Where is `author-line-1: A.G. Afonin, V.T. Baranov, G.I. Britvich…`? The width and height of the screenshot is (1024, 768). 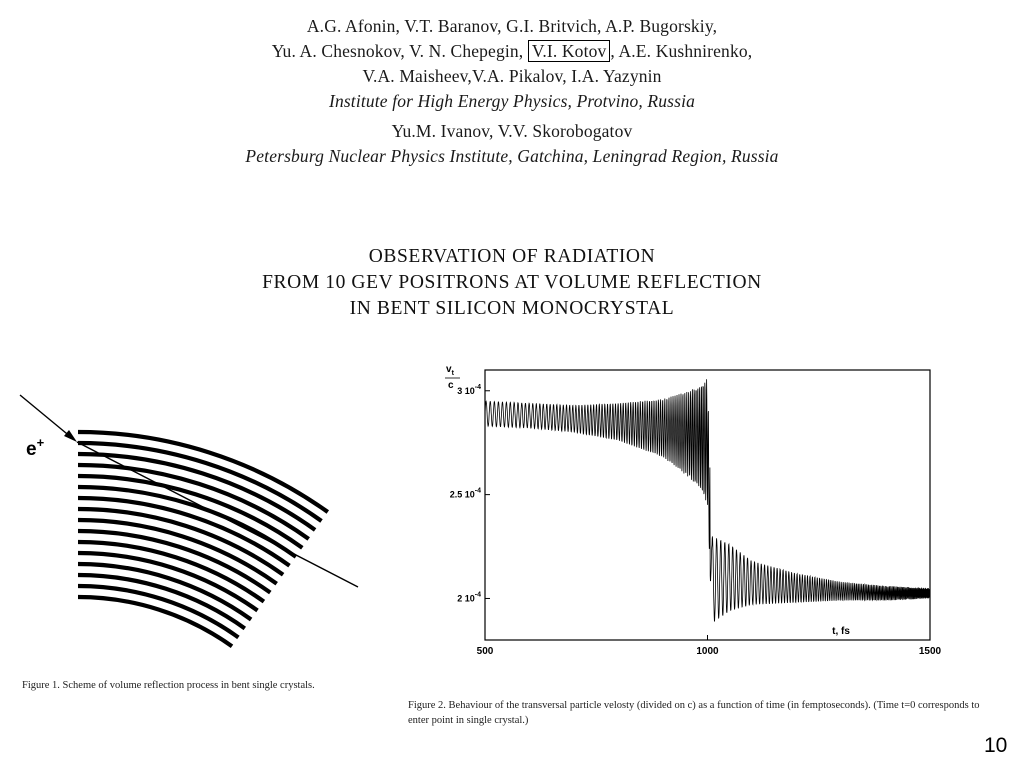 author-line-1: A.G. Afonin, V.T. Baranov, G.I. Britvich… is located at coordinates (512, 26).